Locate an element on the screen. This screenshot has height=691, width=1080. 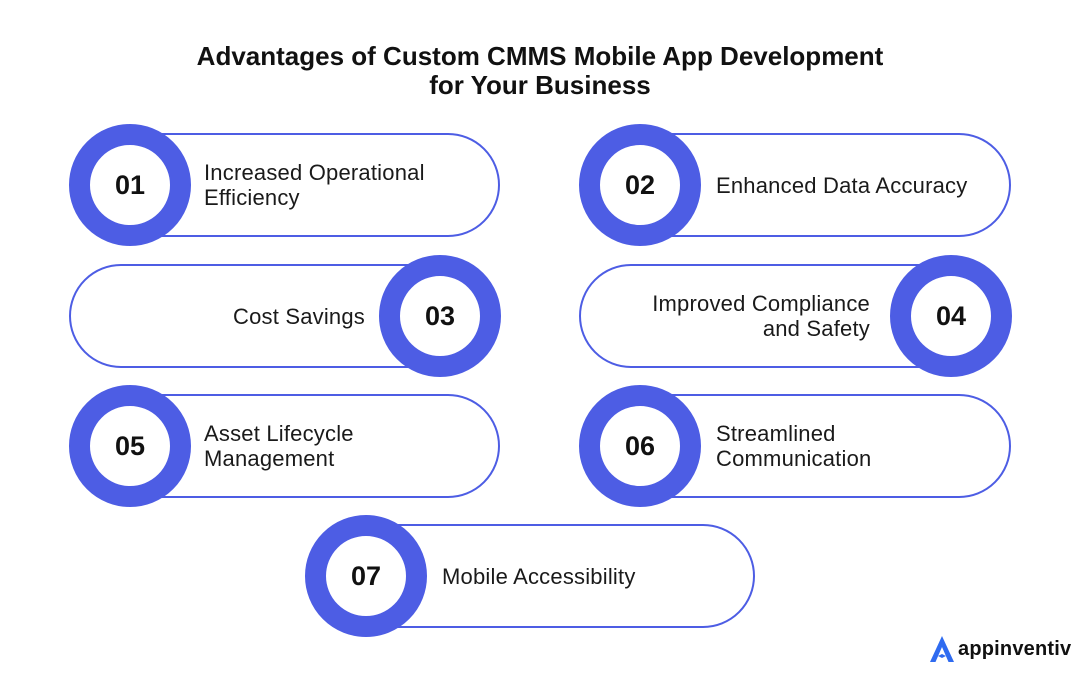
title-line-2: for Your Business is located at coordinates (540, 85).